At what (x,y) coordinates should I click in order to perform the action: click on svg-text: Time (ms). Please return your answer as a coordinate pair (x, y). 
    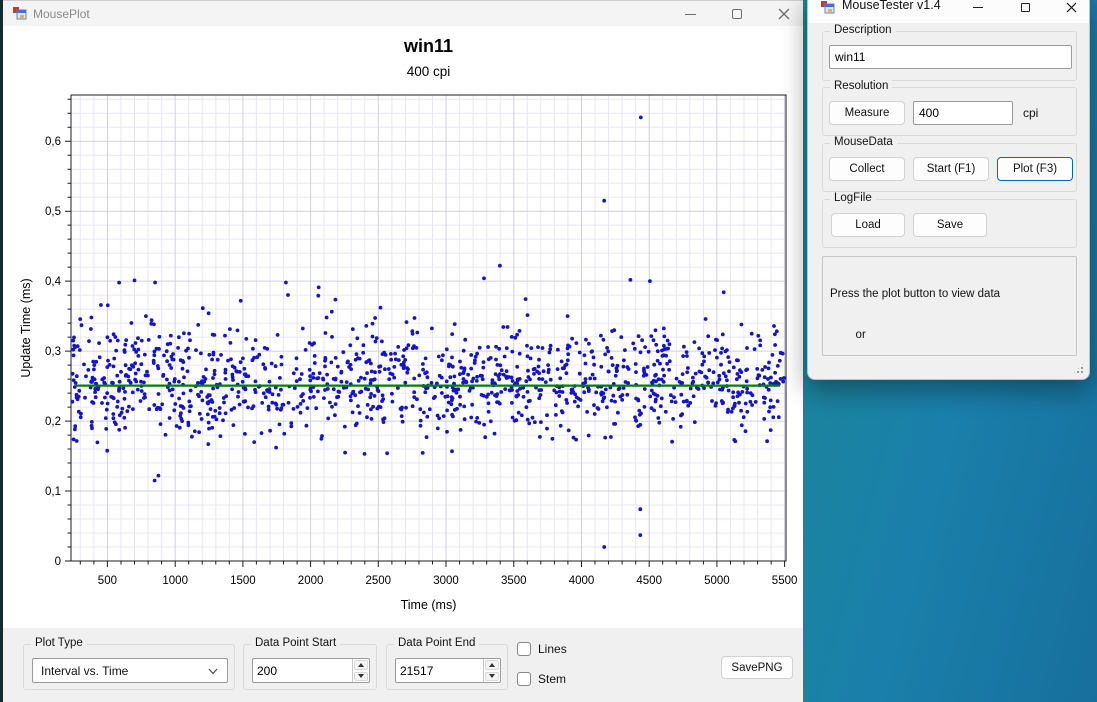
    Looking at the image, I should click on (429, 605).